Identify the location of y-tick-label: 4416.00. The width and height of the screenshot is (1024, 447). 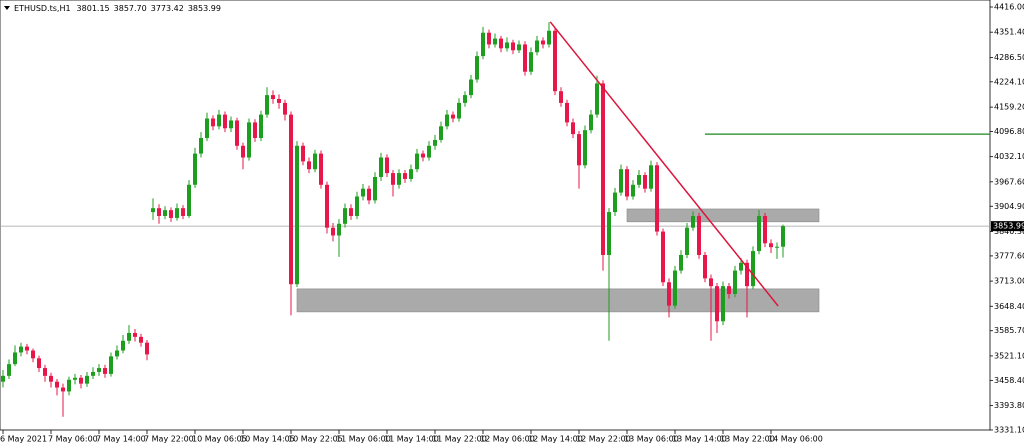
(1009, 6).